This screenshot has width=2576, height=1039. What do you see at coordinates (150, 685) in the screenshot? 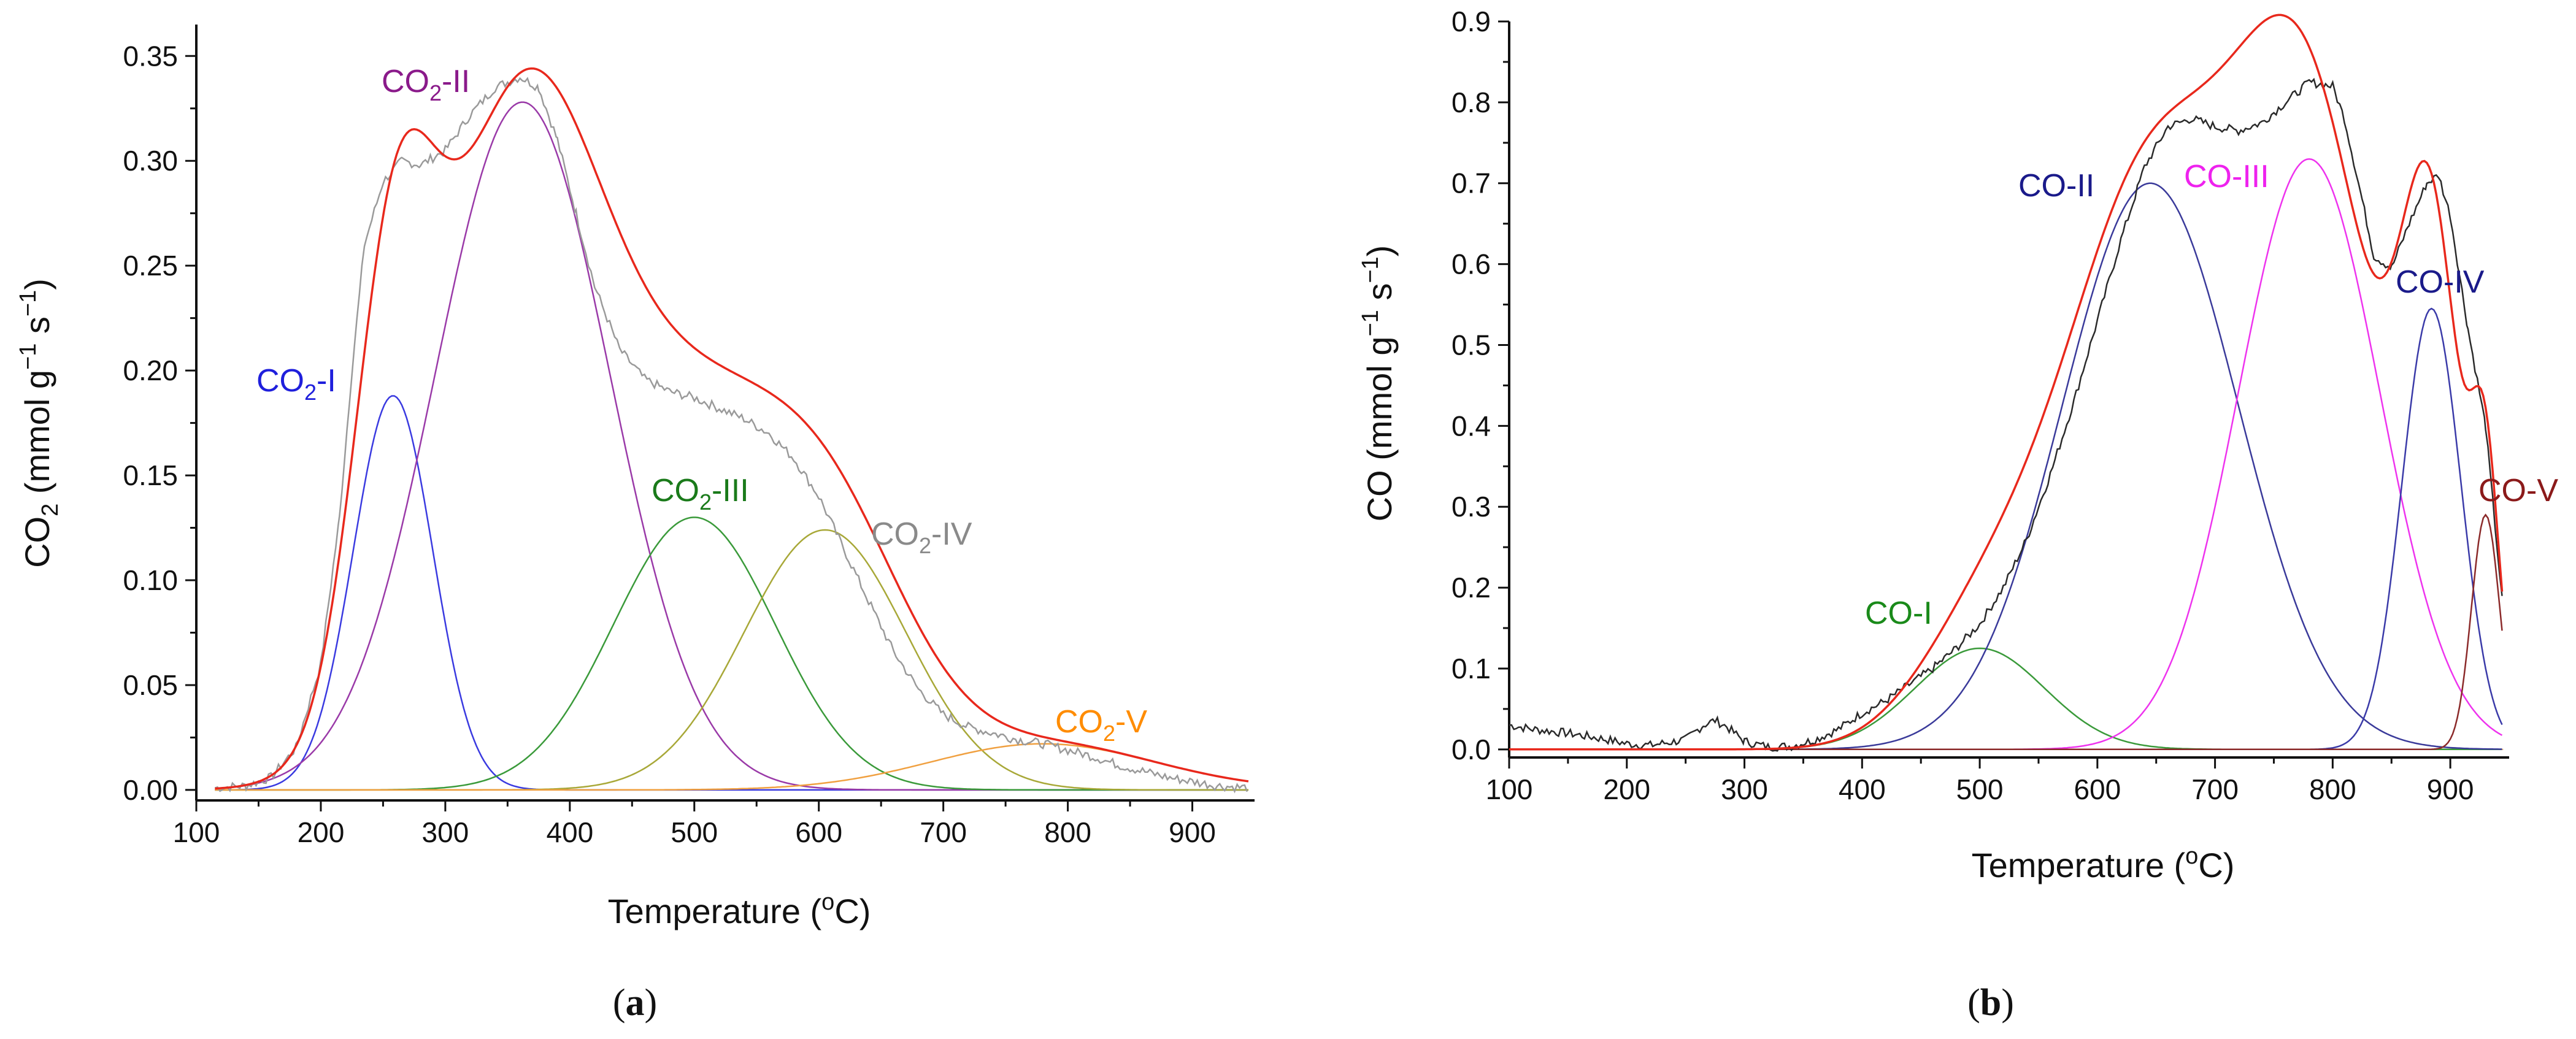
I see `y-tick-label-a: 0.05` at bounding box center [150, 685].